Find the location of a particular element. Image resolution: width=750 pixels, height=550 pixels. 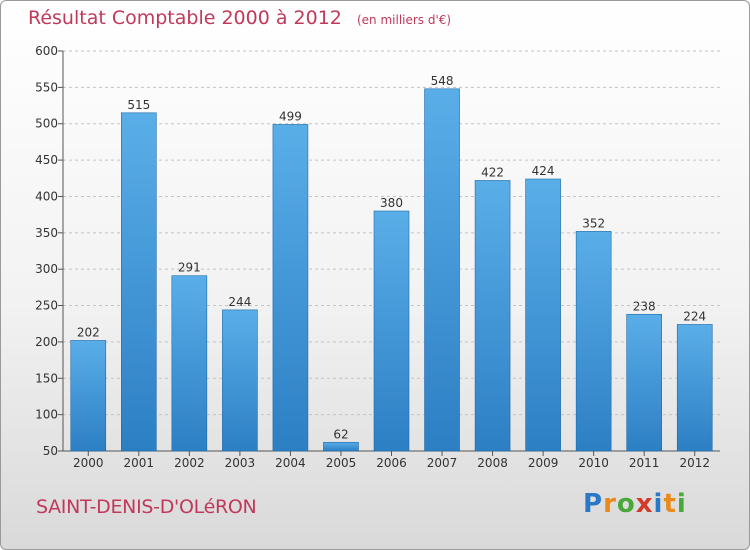

y-tick-label: 300 is located at coordinates (46, 269).